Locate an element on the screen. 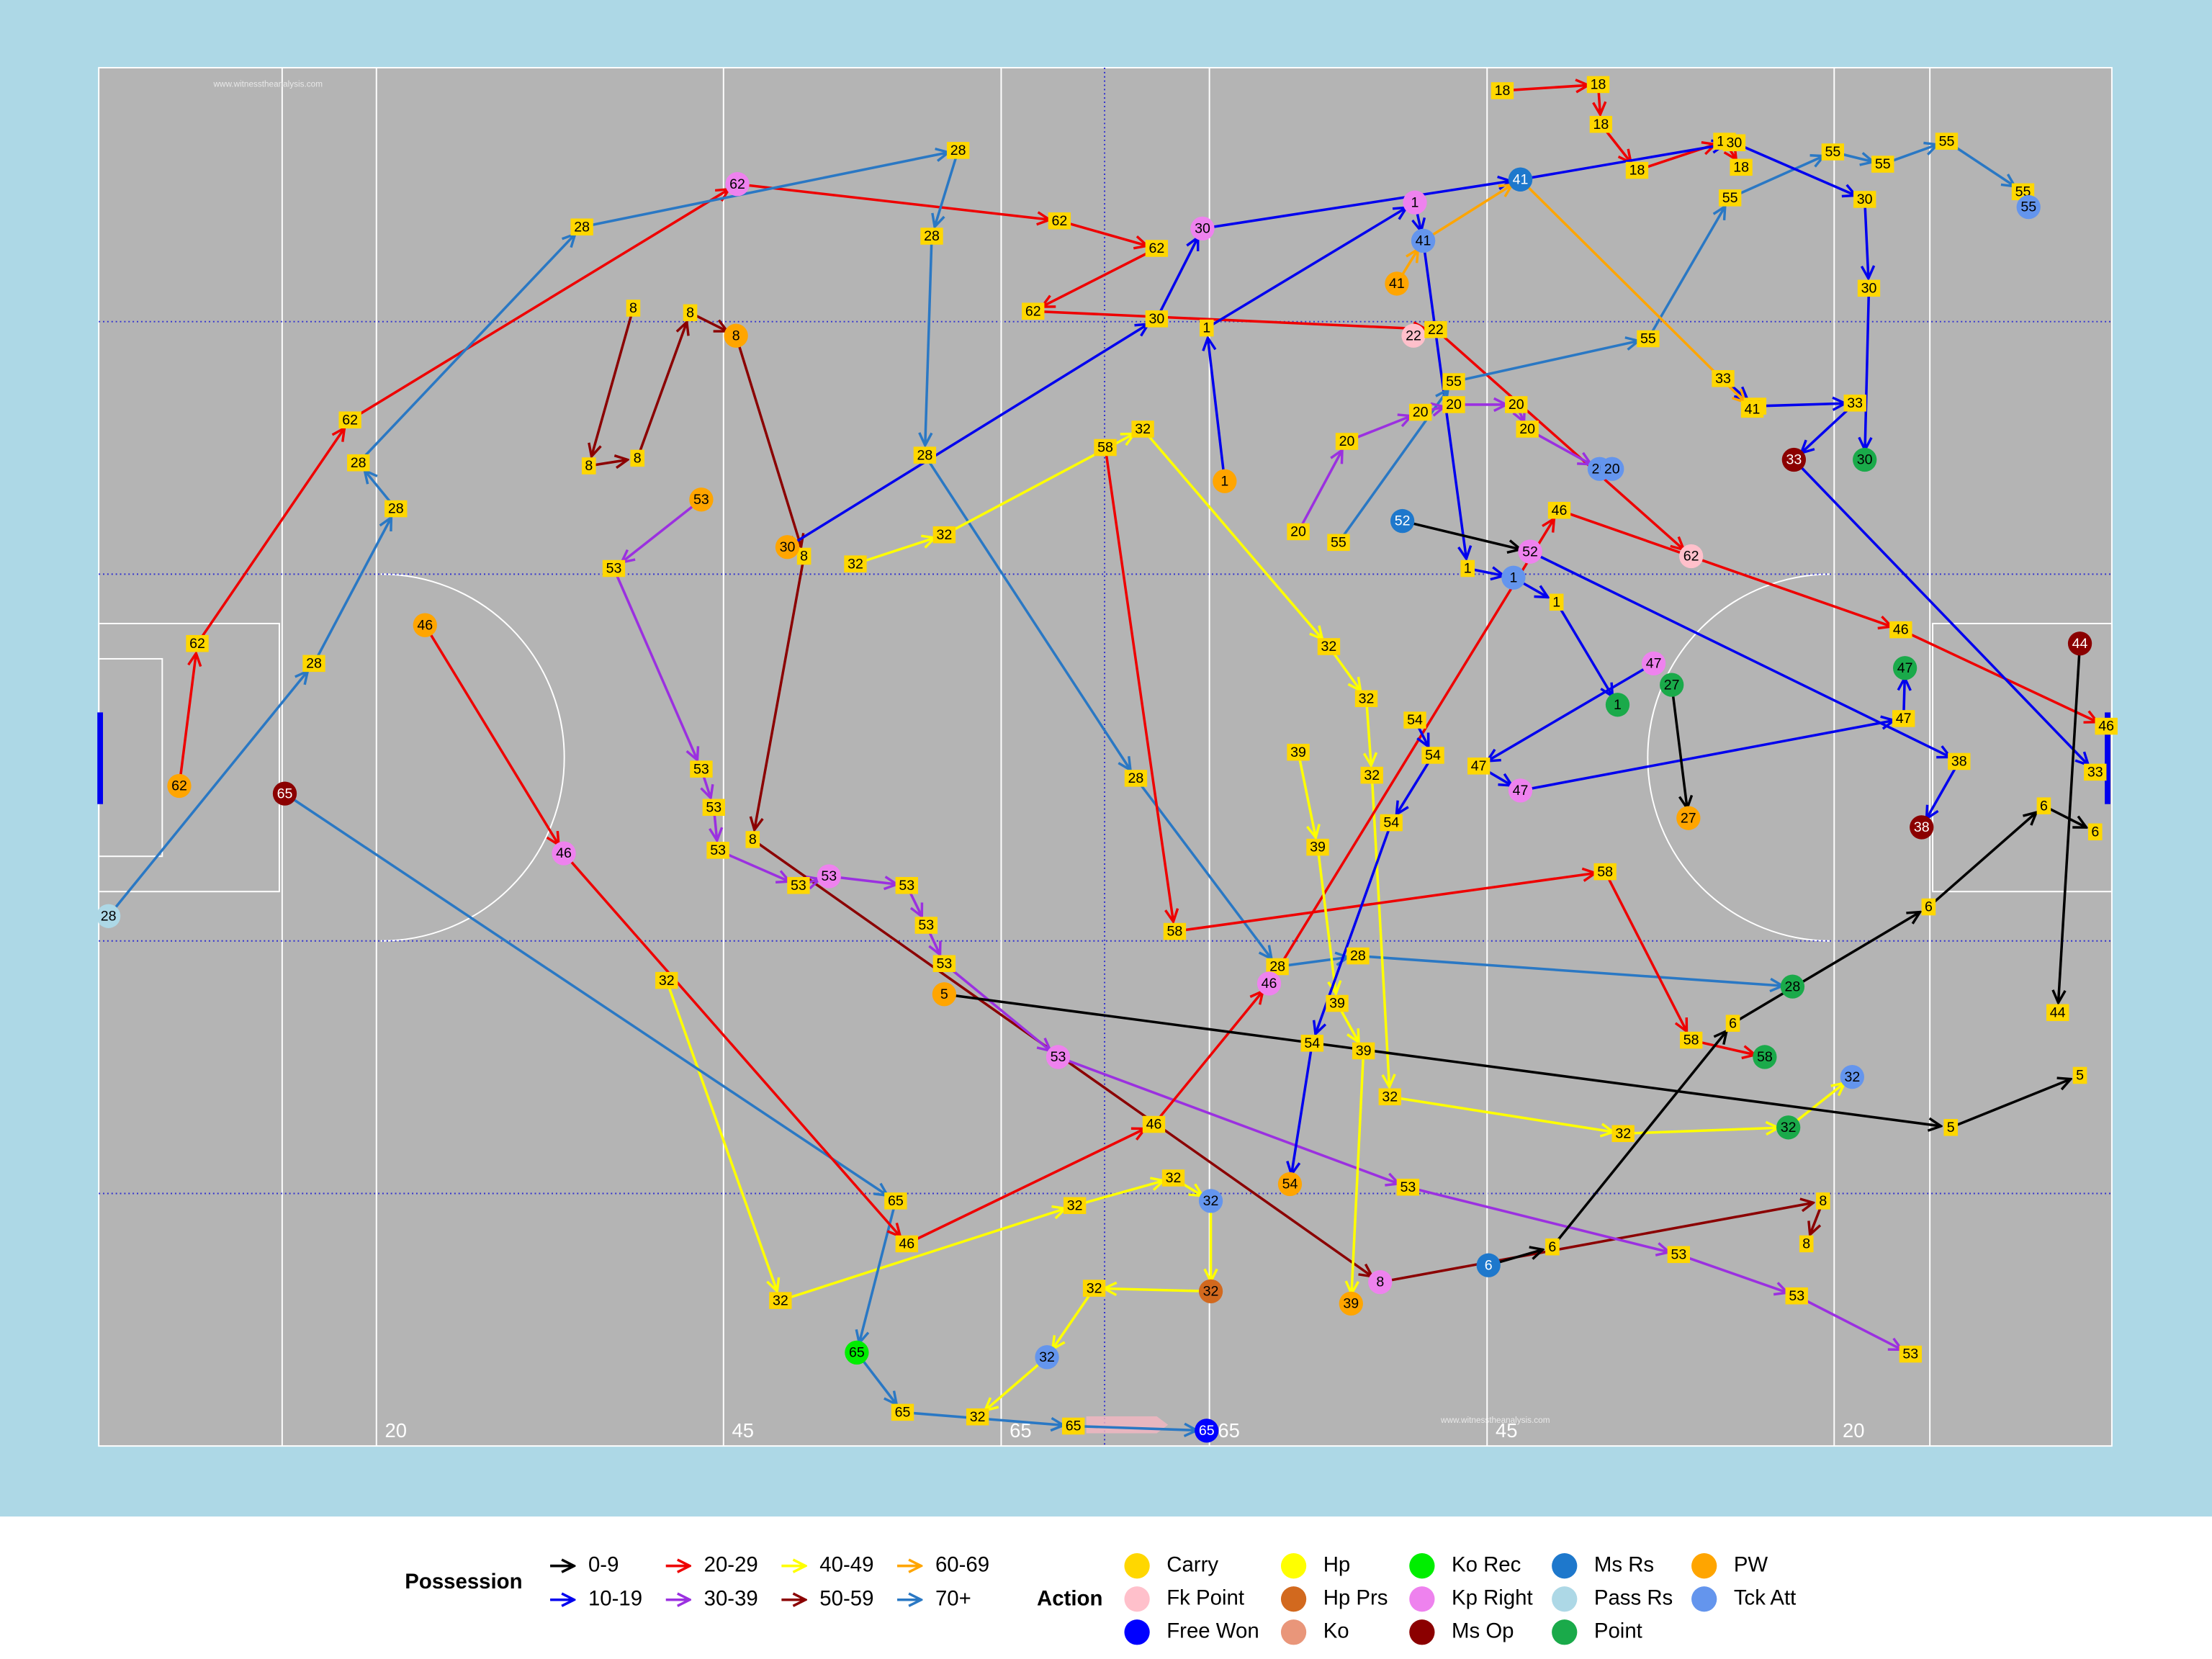  node-label: 54 is located at coordinates (1415, 720).